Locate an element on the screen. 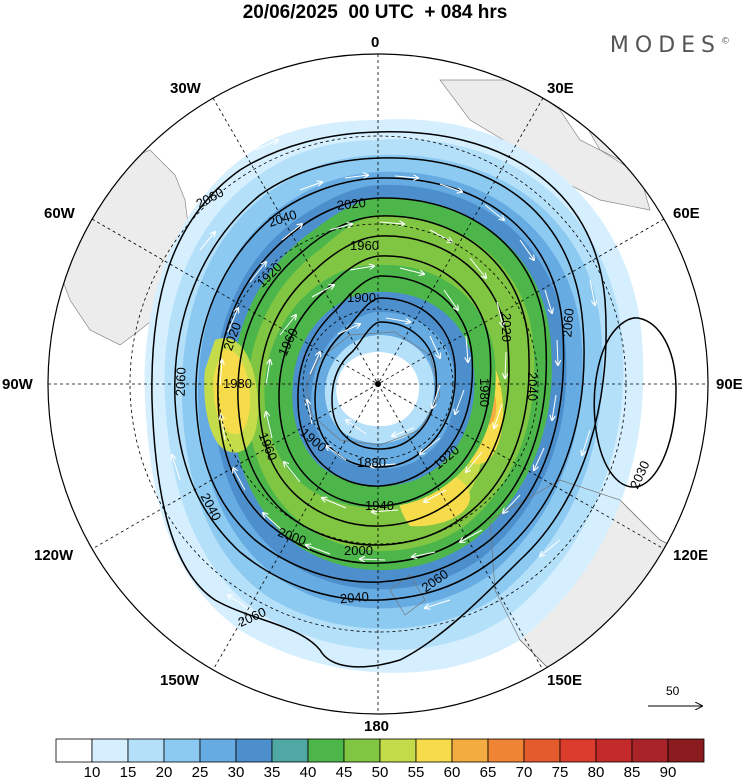  lon-label-30e: 30E is located at coordinates (560, 88).